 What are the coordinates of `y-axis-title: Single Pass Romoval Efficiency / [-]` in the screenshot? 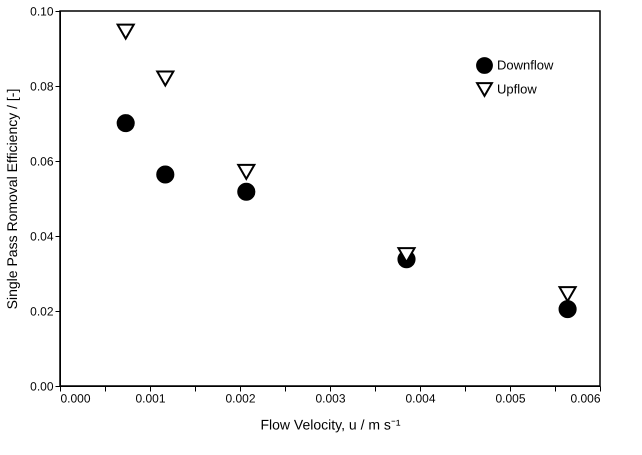 It's located at (12, 199).